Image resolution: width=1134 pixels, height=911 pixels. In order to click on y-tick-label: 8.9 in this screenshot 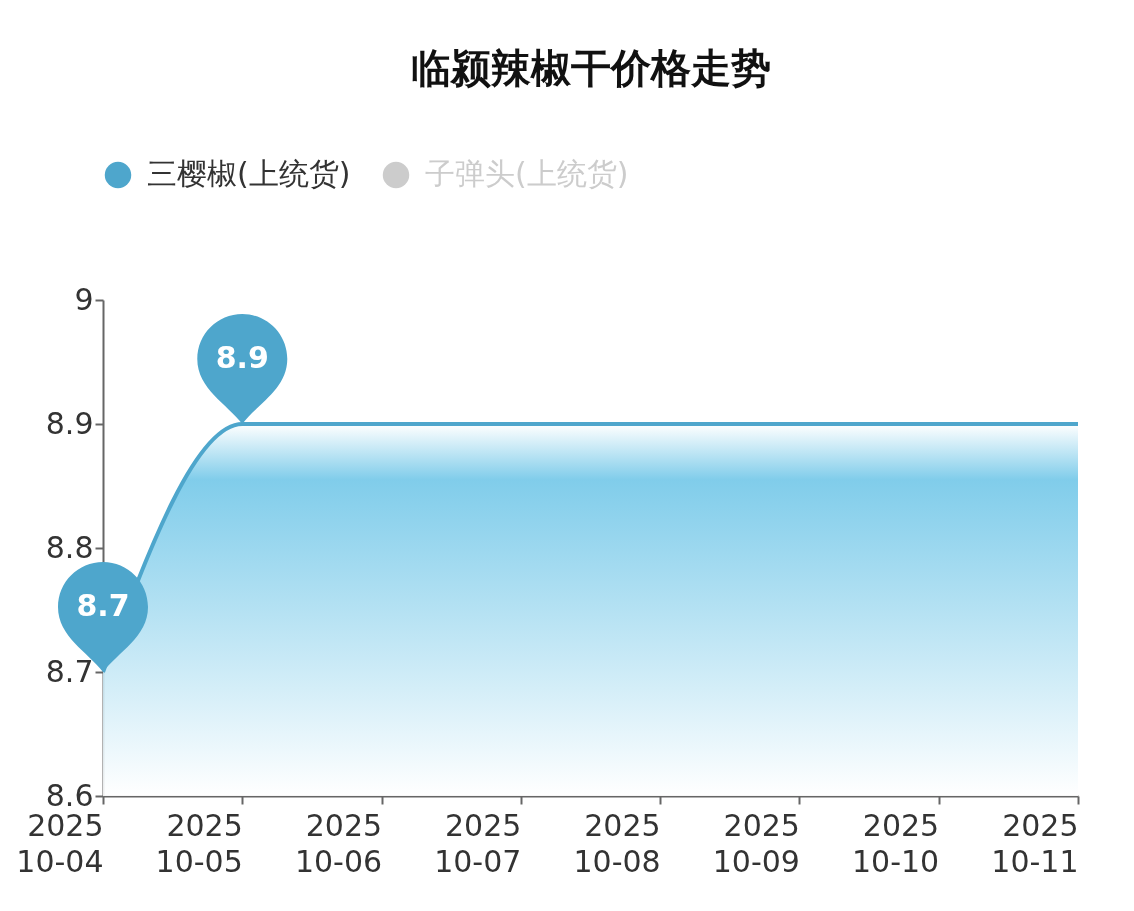, I will do `click(69, 423)`.